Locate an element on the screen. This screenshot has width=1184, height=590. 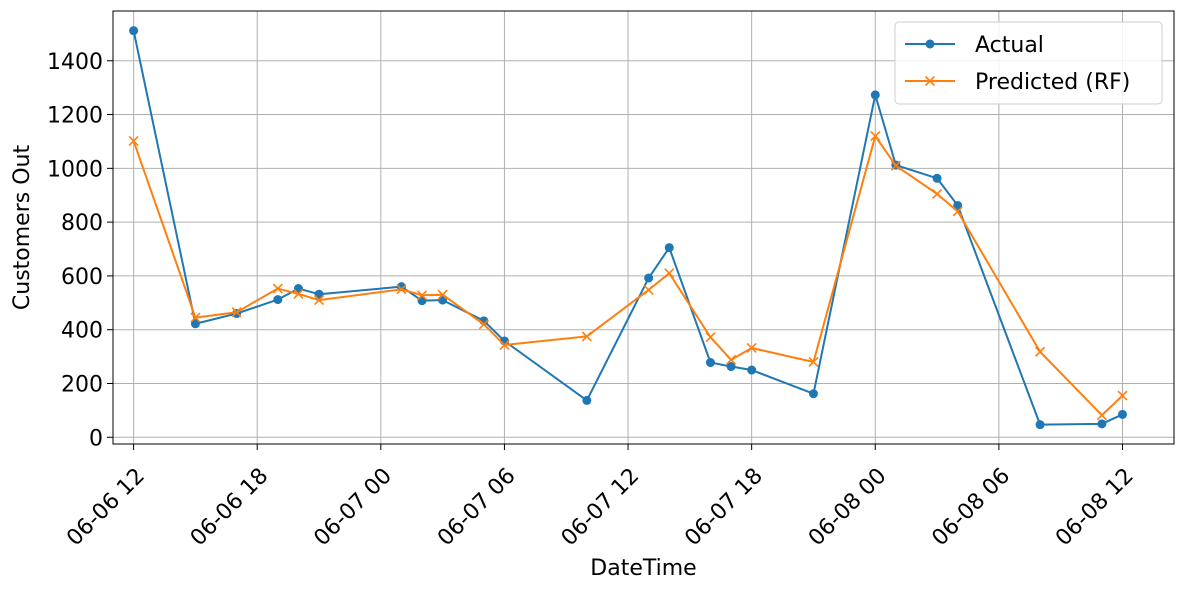
x-tick-label: 06-06 18 is located at coordinates (230, 508).